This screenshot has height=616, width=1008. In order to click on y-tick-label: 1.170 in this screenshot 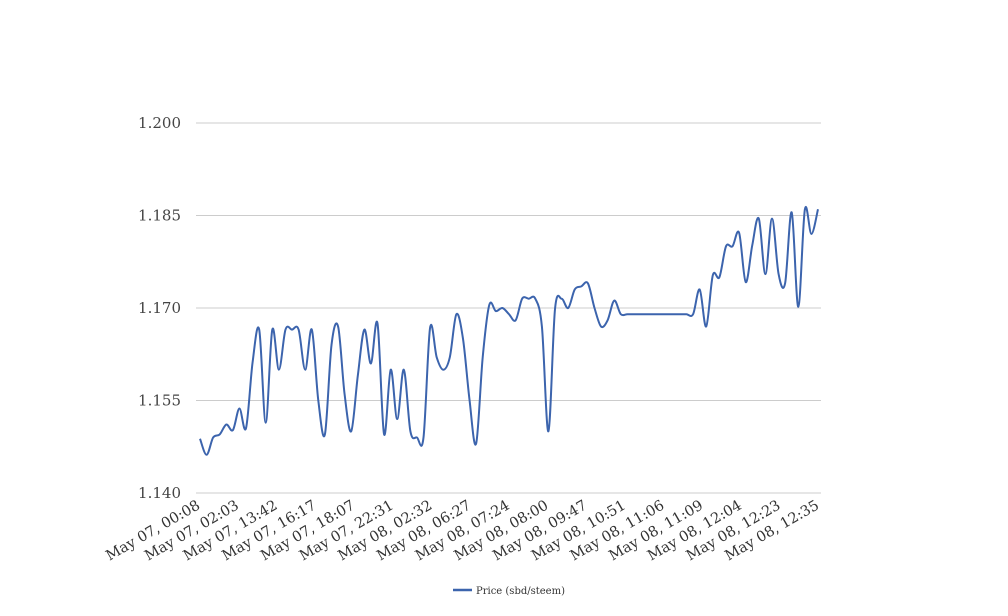, I will do `click(159, 308)`.